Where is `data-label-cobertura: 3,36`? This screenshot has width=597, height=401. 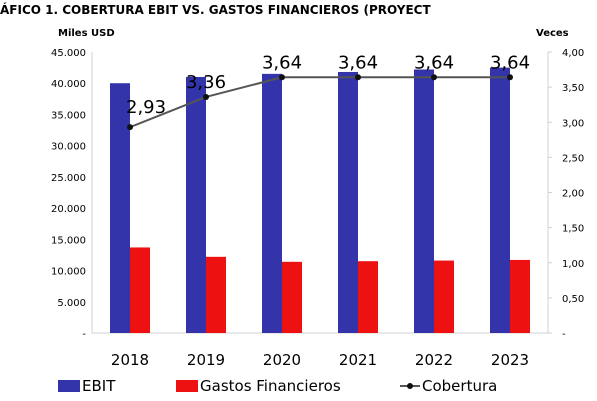 data-label-cobertura: 3,36 is located at coordinates (206, 82).